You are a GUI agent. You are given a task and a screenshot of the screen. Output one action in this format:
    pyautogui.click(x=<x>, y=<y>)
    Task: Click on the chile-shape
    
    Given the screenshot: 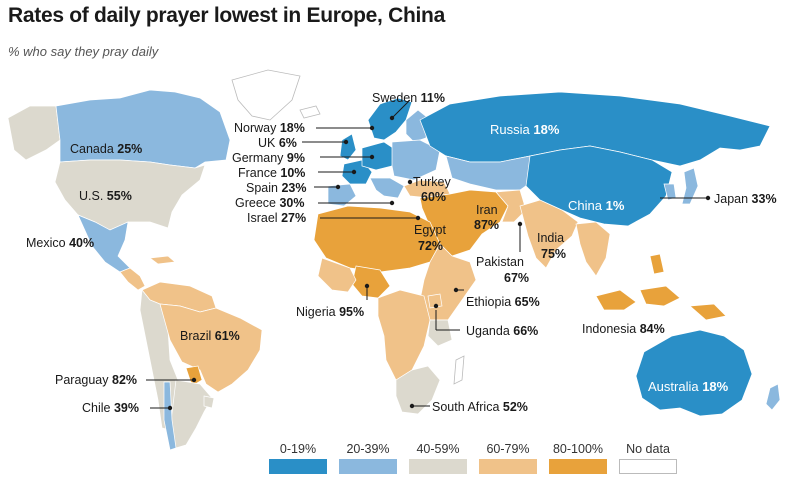 What is the action you would take?
    pyautogui.click(x=170, y=416)
    